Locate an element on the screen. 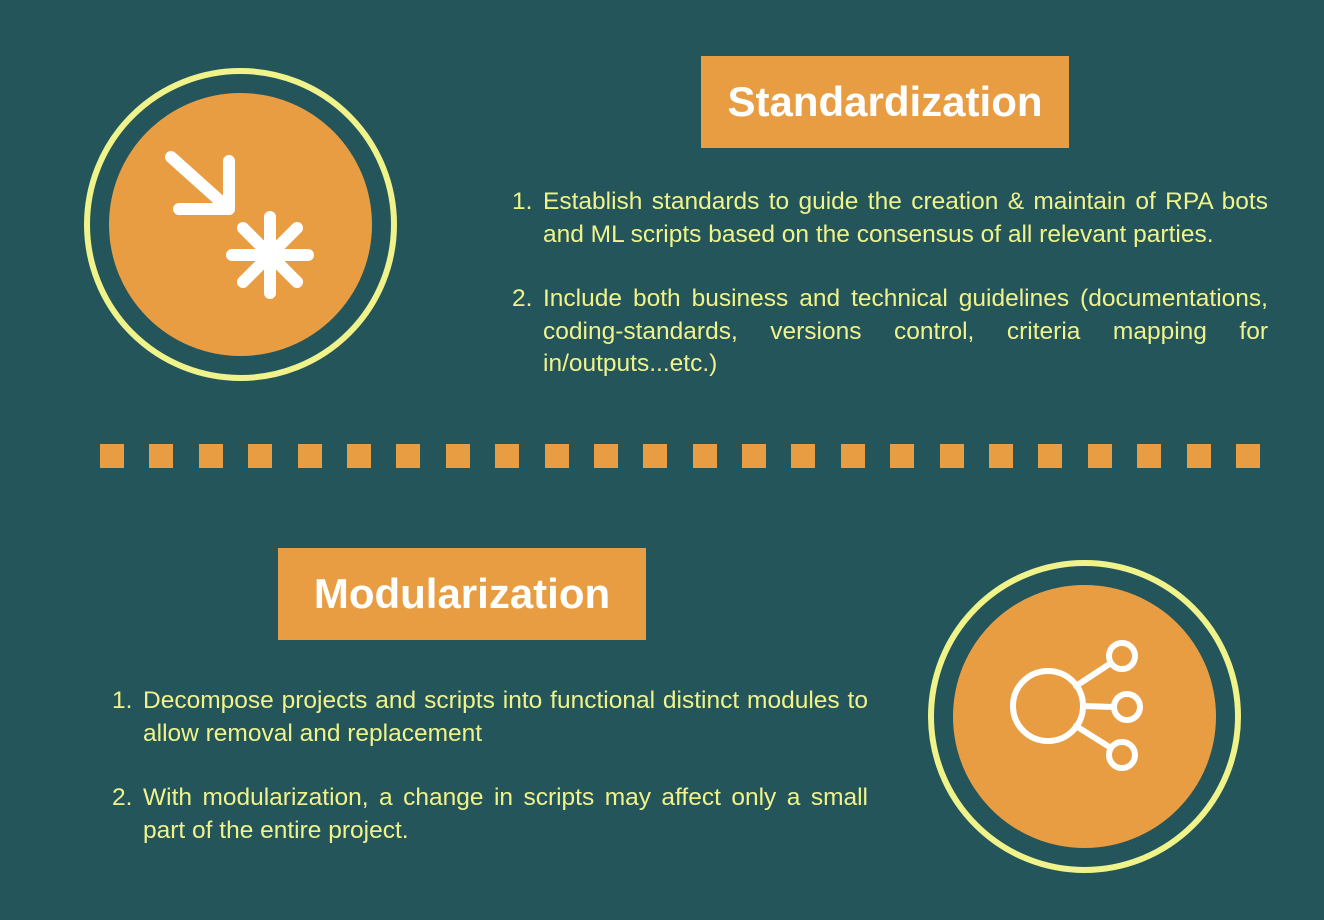 The height and width of the screenshot is (920, 1324). modularization-heading: Modularization is located at coordinates (462, 594).